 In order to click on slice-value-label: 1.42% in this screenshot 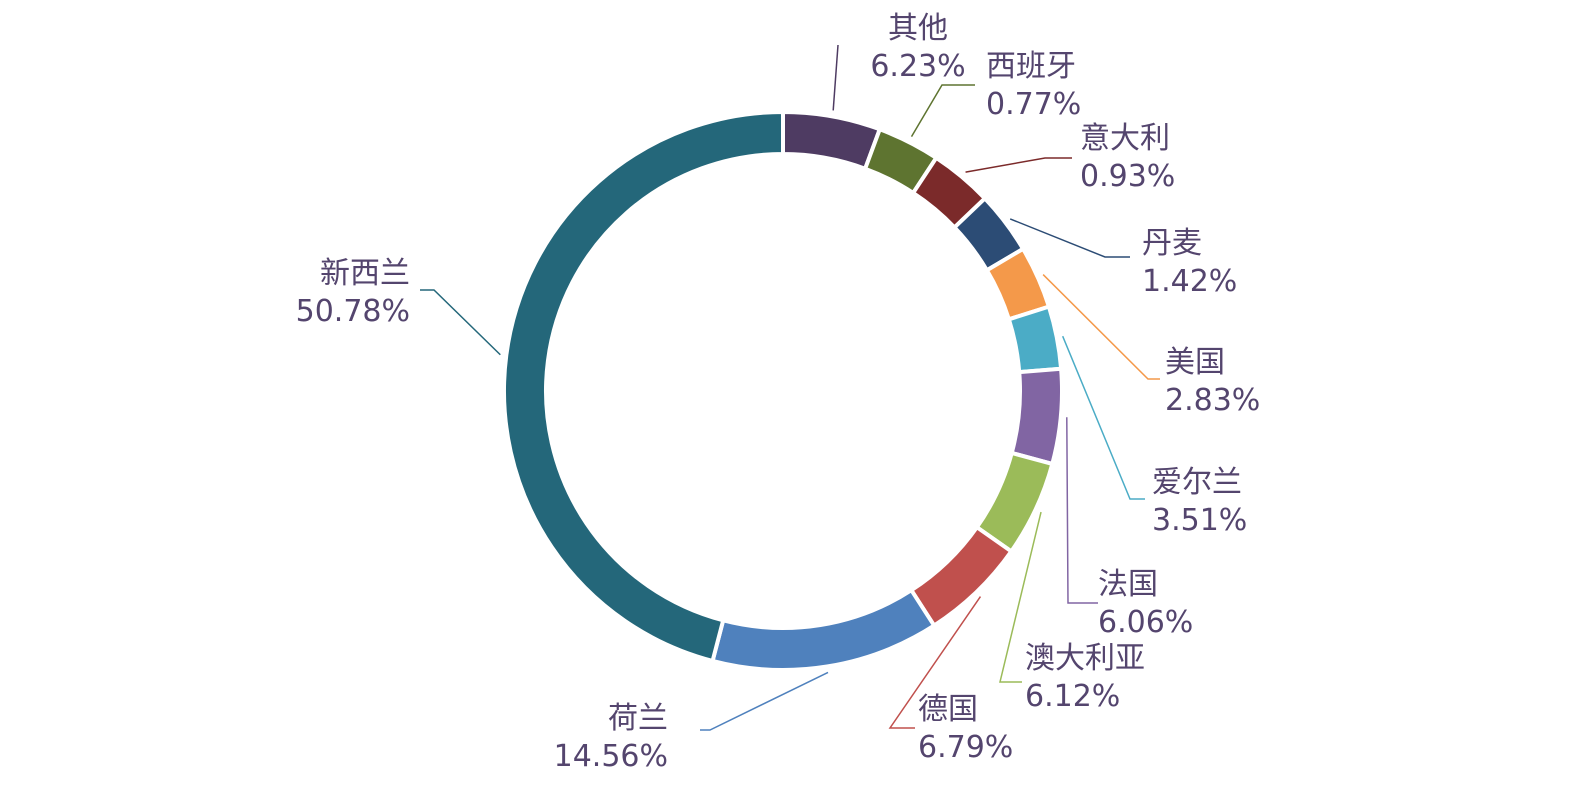, I will do `click(1189, 281)`.